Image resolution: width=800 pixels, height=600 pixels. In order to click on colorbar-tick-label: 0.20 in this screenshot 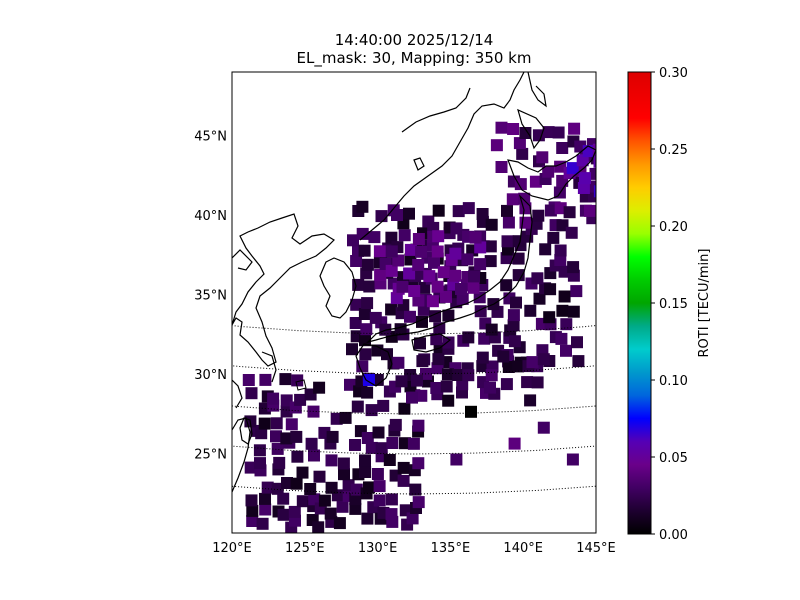, I will do `click(673, 227)`.